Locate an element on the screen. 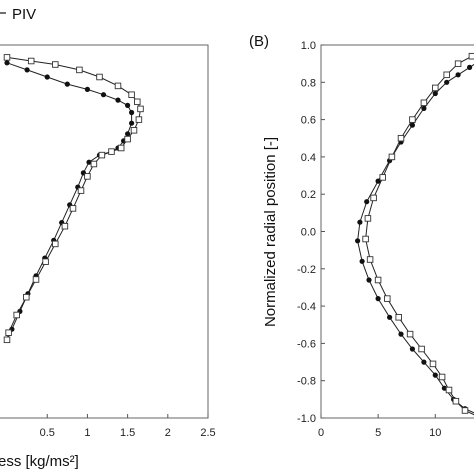  panel-b-x-ticks: 0 5 10 is located at coordinates (379, 426).